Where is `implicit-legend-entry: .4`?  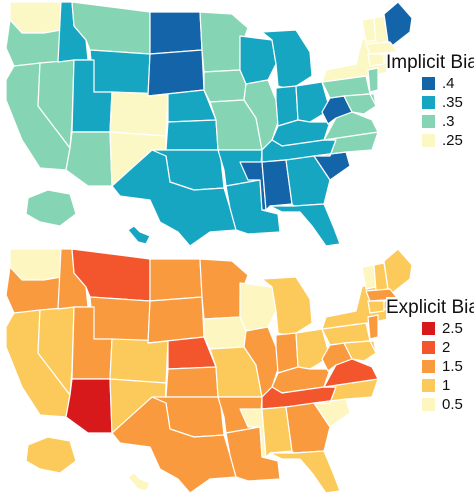
implicit-legend-entry: .4 is located at coordinates (448, 83).